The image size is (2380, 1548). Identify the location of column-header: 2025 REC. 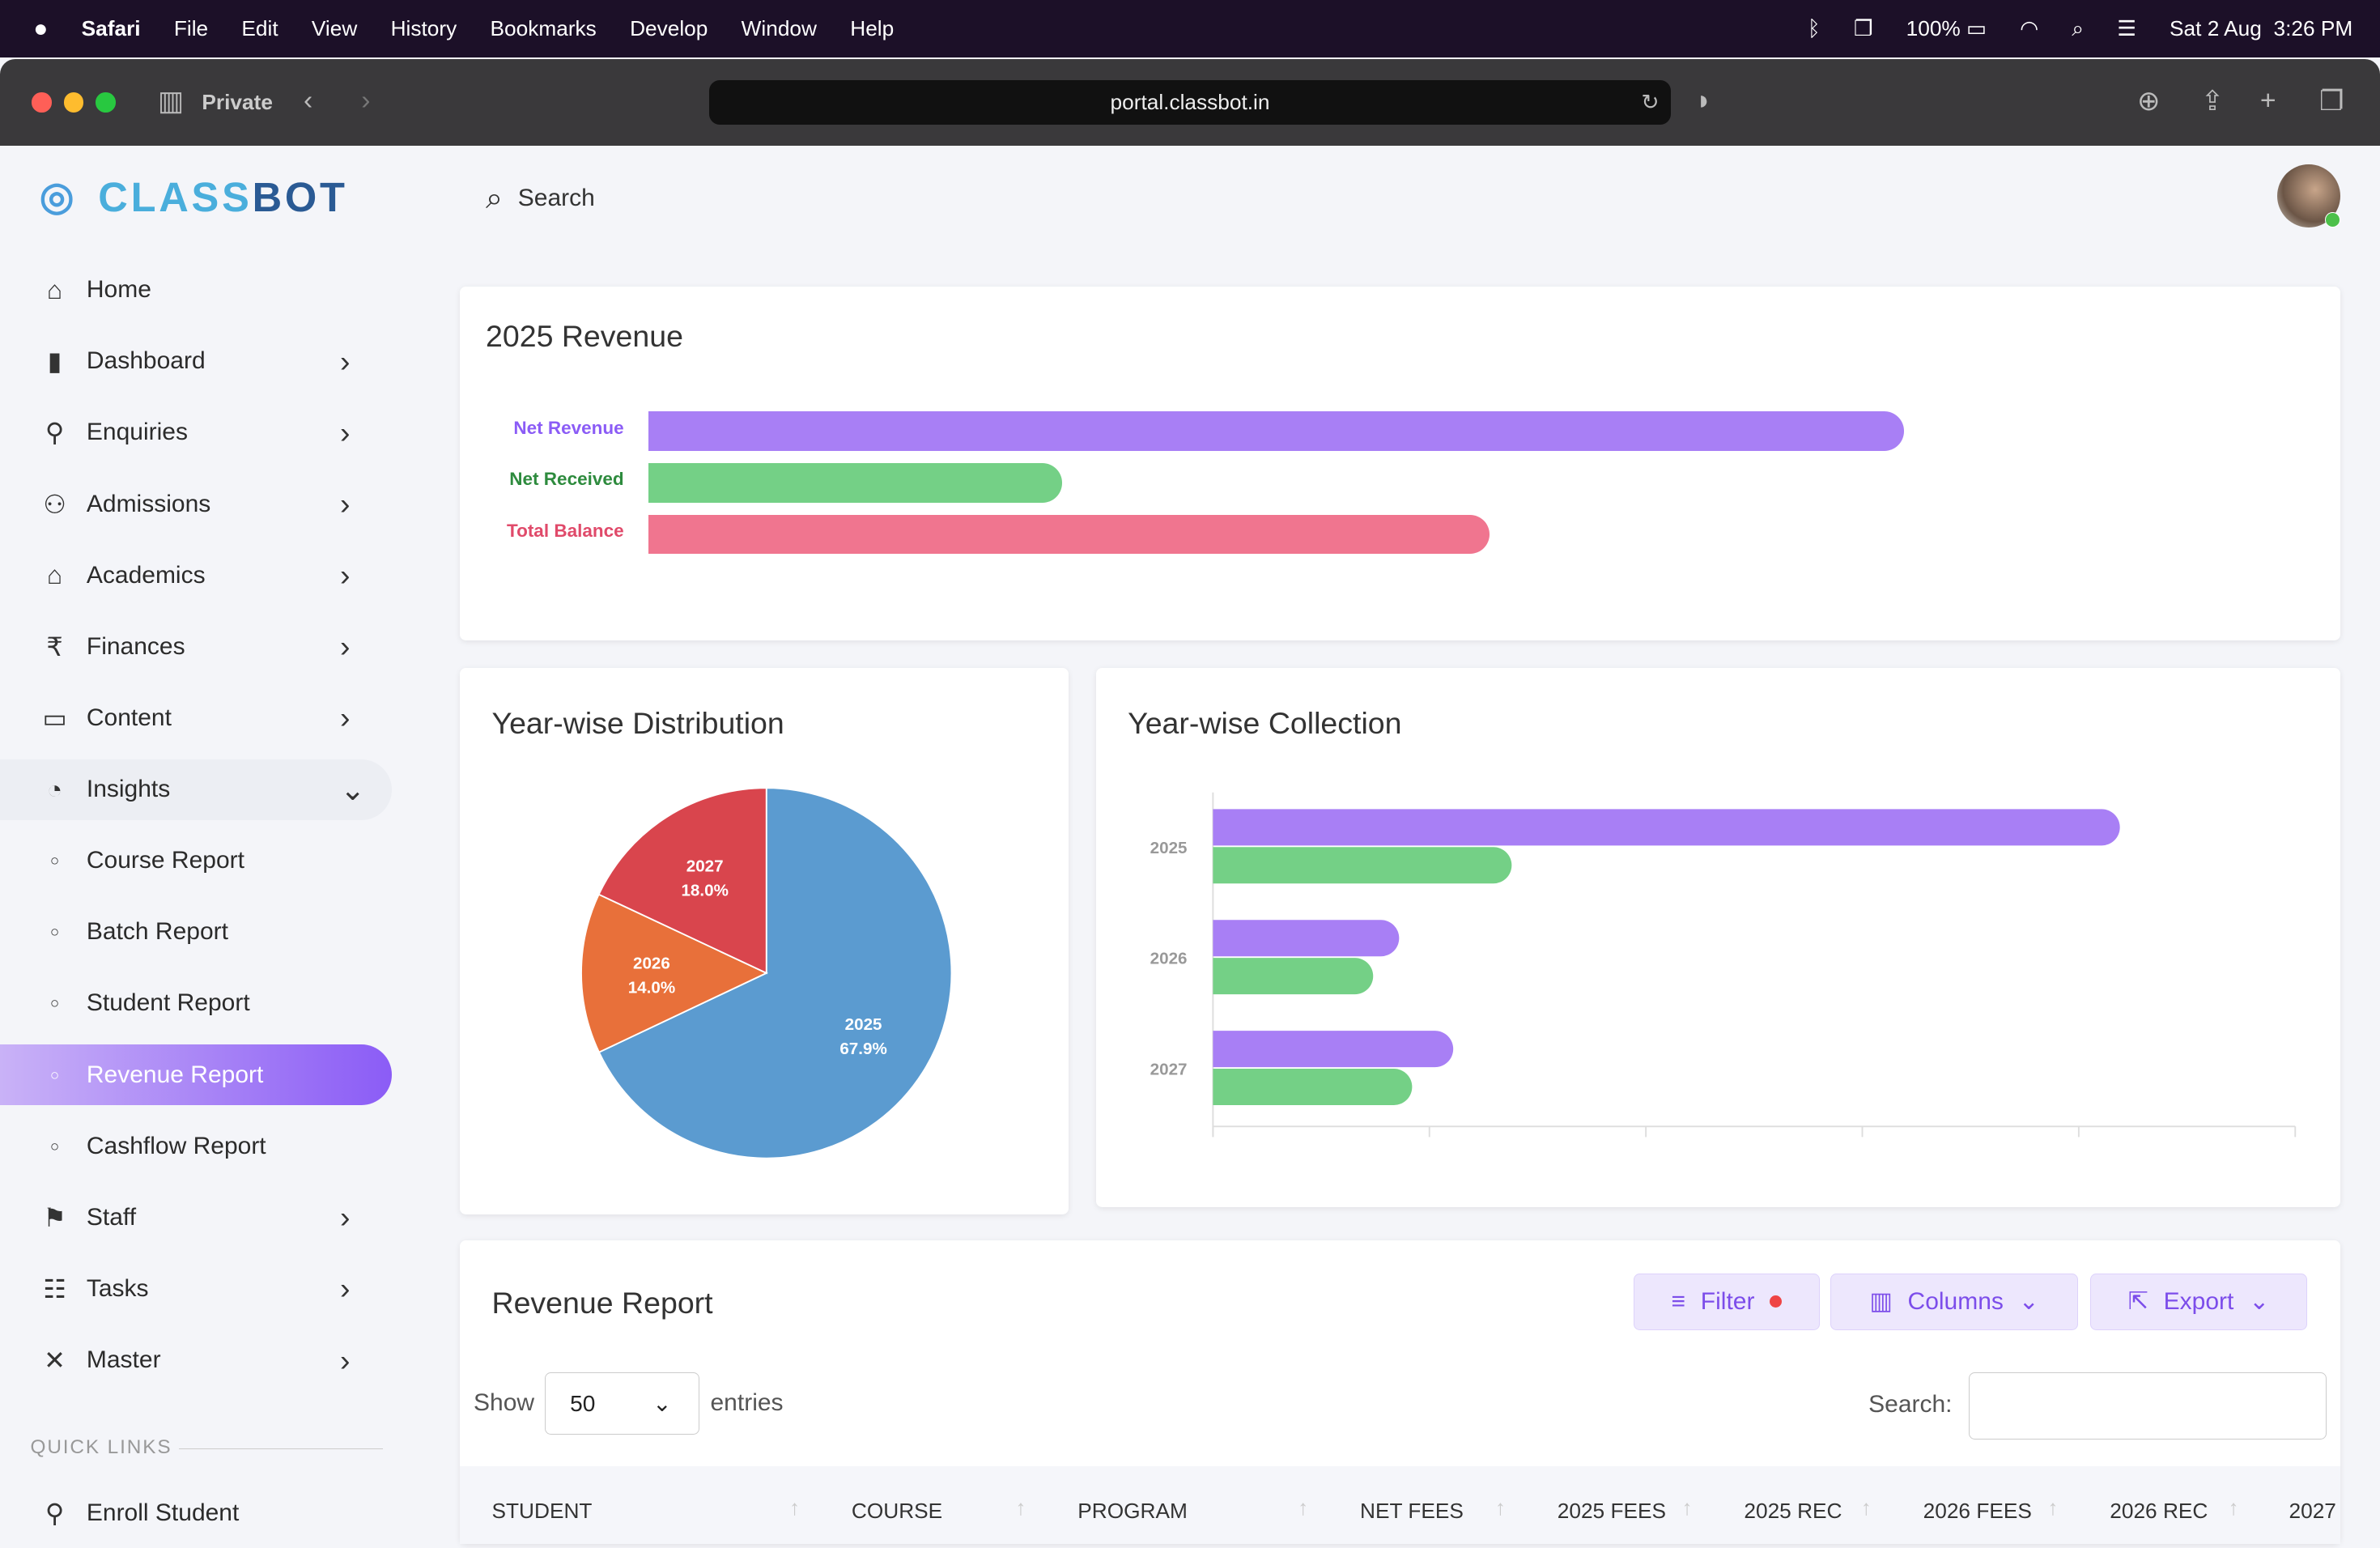
(1793, 1511).